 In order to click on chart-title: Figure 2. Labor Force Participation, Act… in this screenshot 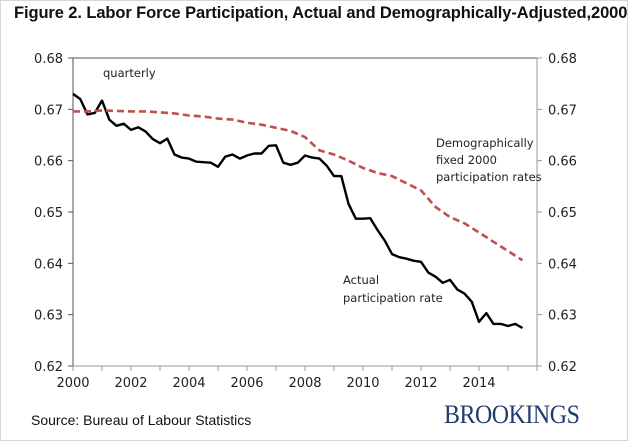, I will do `click(321, 13)`.